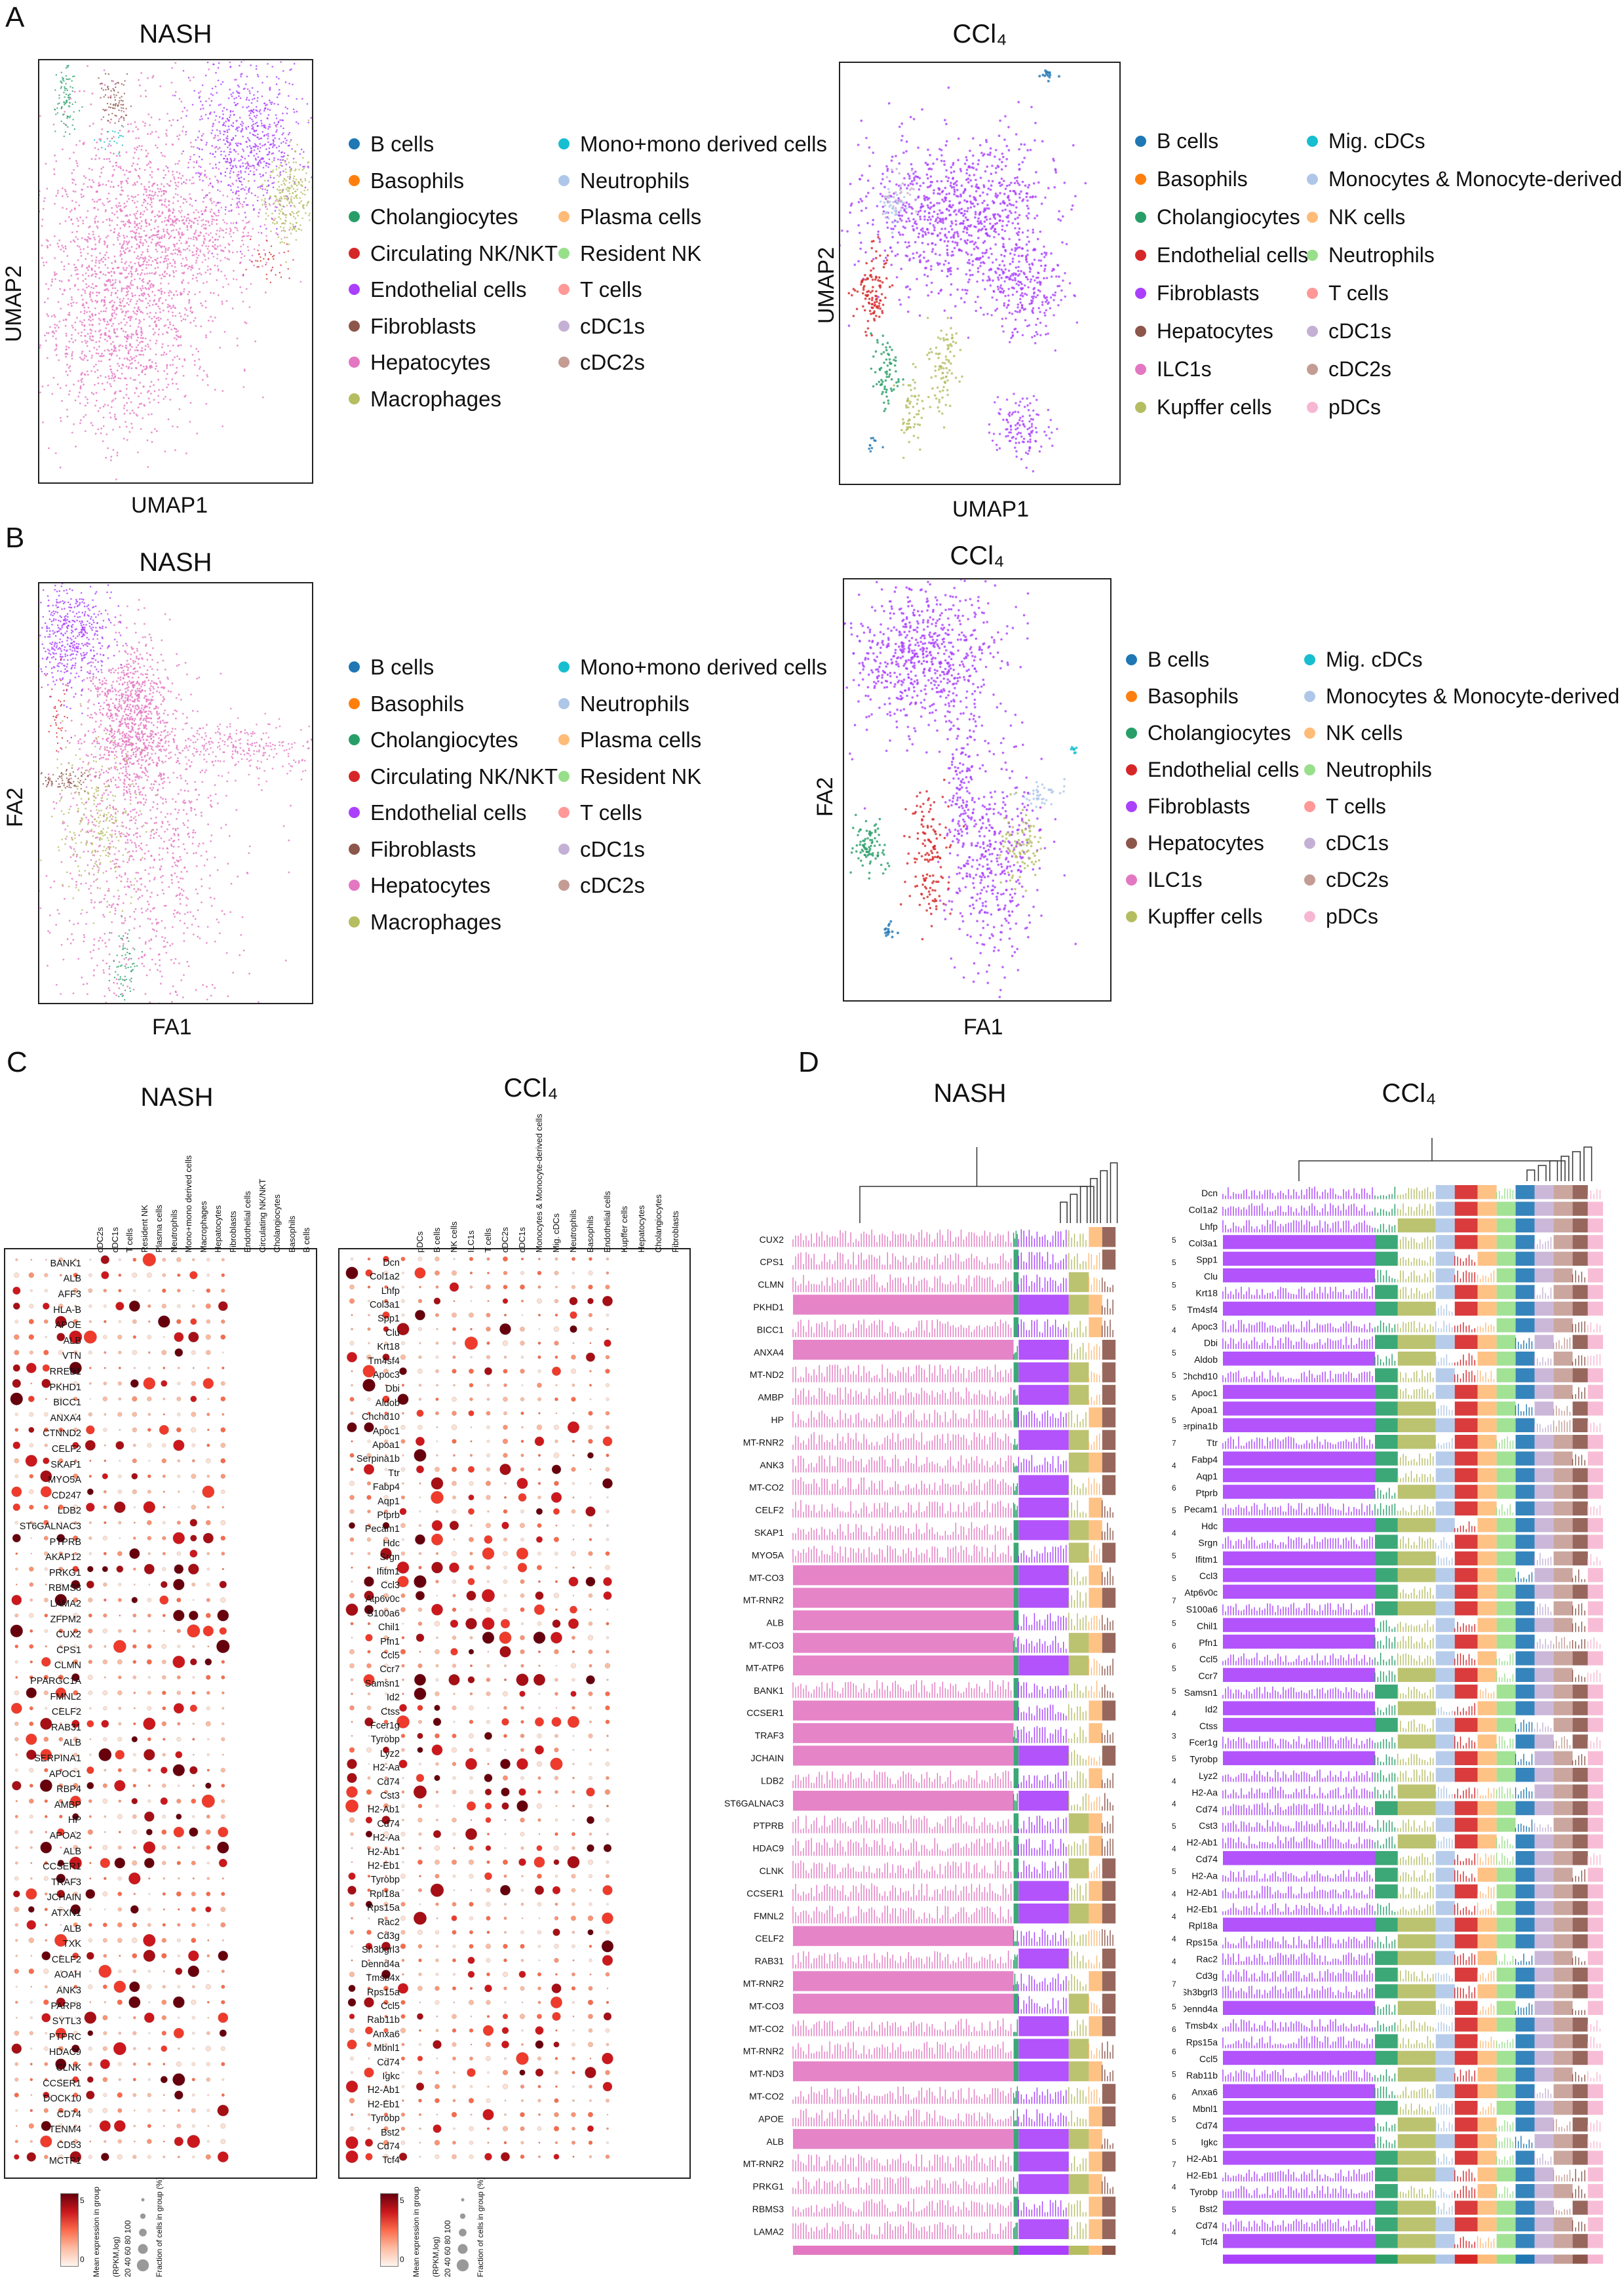  What do you see at coordinates (453, 217) in the screenshot?
I see `legend-item: Cholangiocytes` at bounding box center [453, 217].